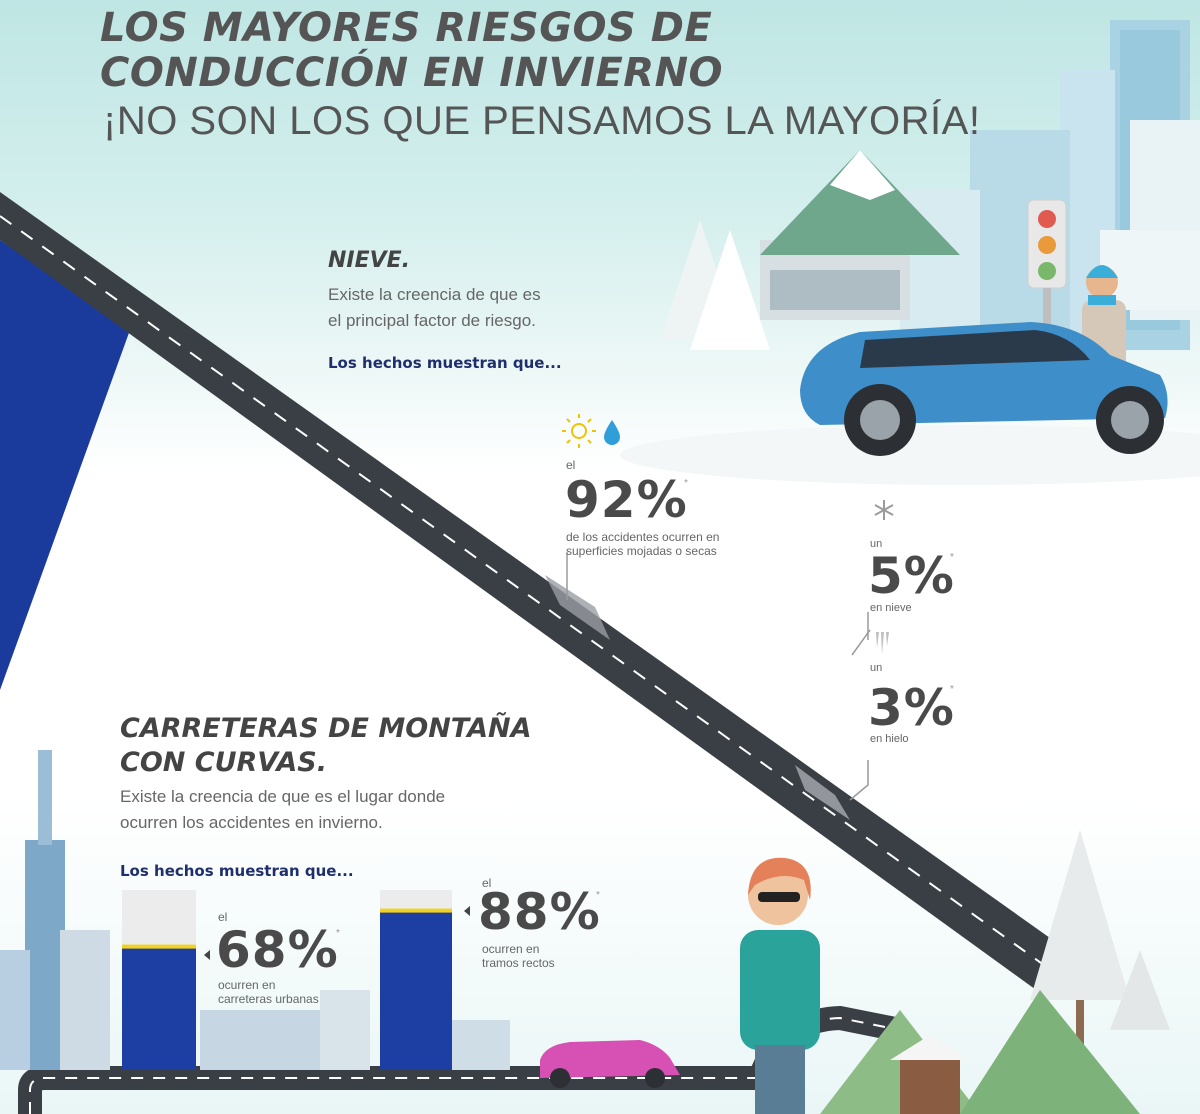  Describe the element at coordinates (542, 121) in the screenshot. I see `page-subtitle: ¡NO SON LOS QUE PENSAMOS LA MAYORÍA!` at that location.